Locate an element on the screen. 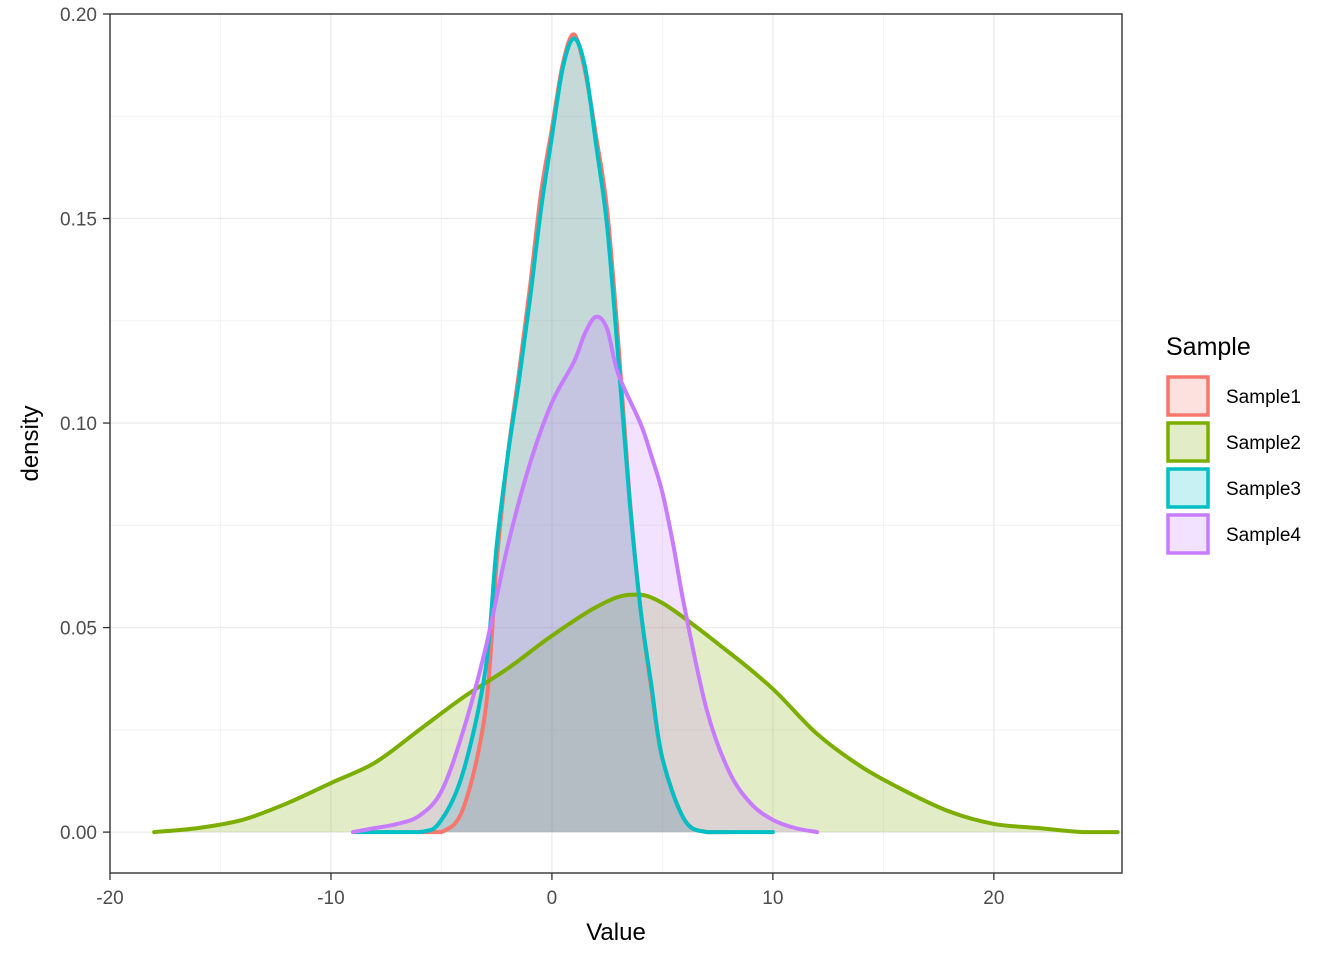  y-tick-label: 0.00 is located at coordinates (78, 833).